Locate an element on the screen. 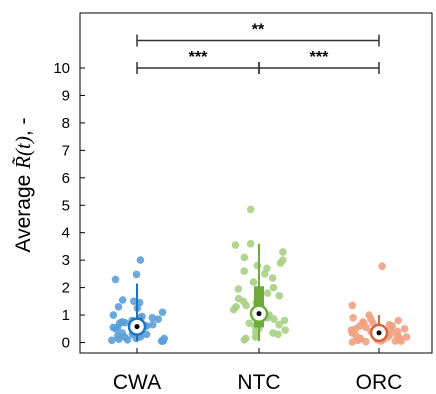 The width and height of the screenshot is (436, 394). y-tick-label: 0 is located at coordinates (66, 343).